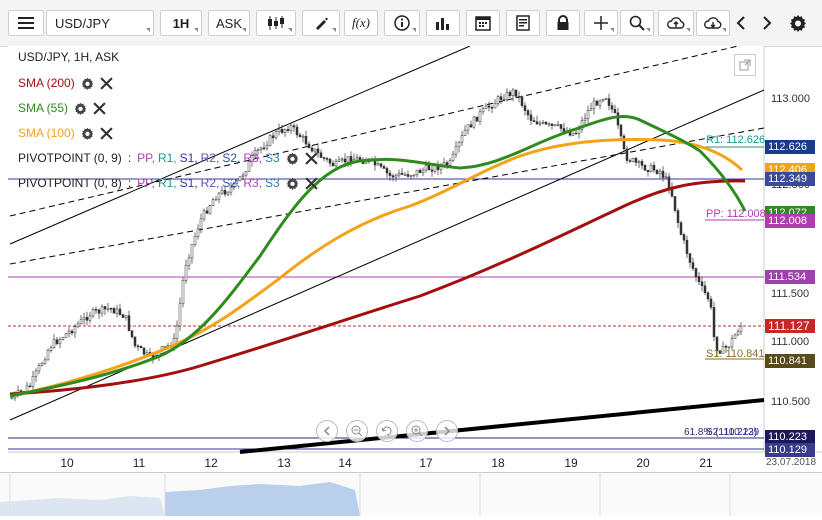 Image resolution: width=822 pixels, height=520 pixels. What do you see at coordinates (357, 431) in the screenshot?
I see `zoom-out-button` at bounding box center [357, 431].